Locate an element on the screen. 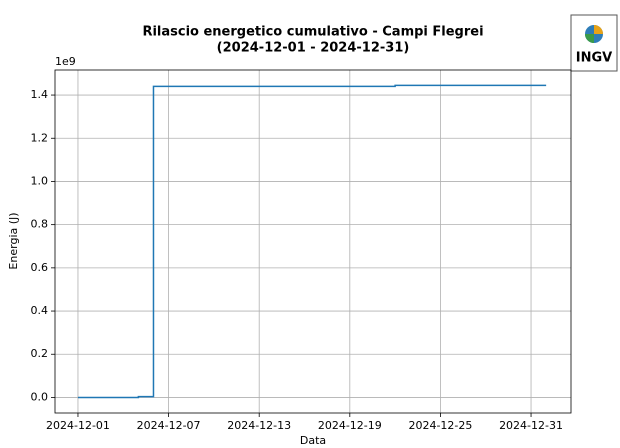 The image size is (620, 448). y-tick-label: 0.2 is located at coordinates (40, 353).